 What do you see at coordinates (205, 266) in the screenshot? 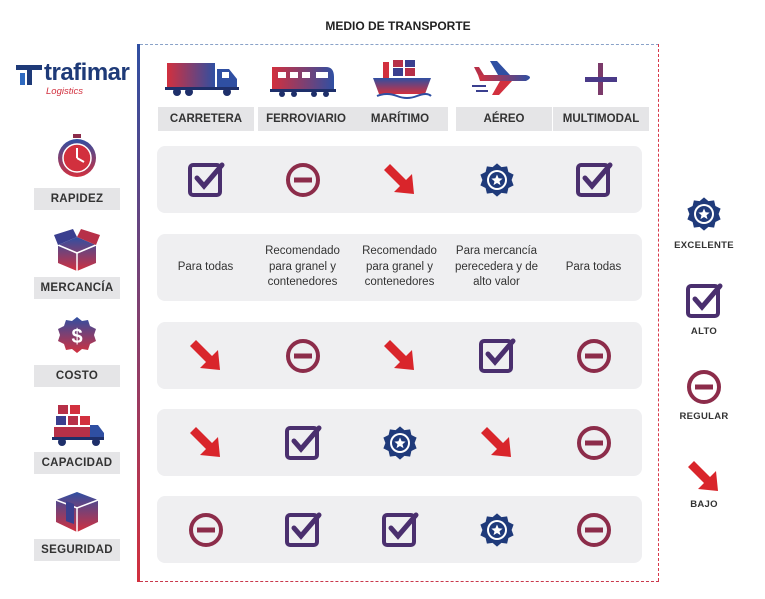
I see `mercancia-cell-carretera: Para todas` at bounding box center [205, 266].